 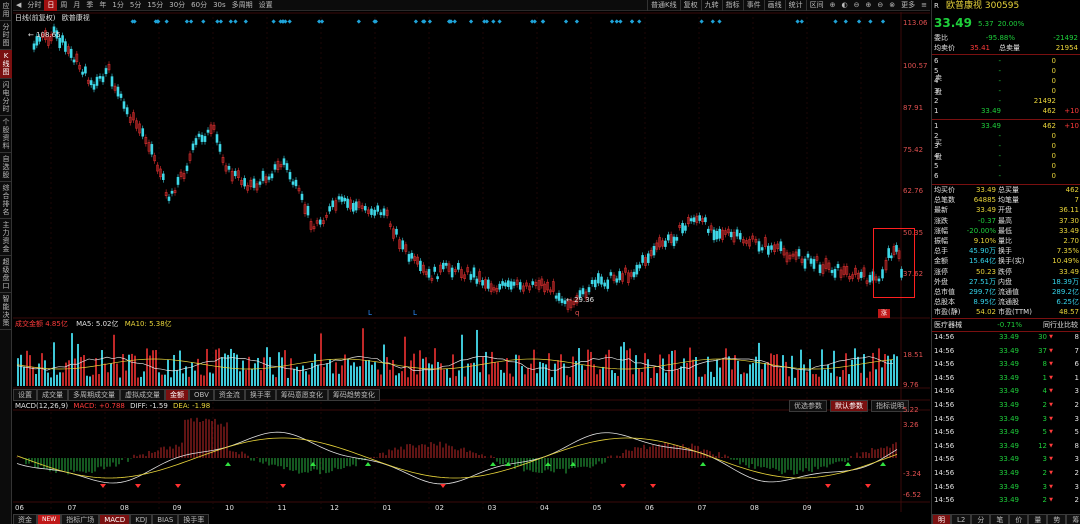 What do you see at coordinates (816, 5) in the screenshot?
I see `toolbar-option-7: 区间` at bounding box center [816, 5].